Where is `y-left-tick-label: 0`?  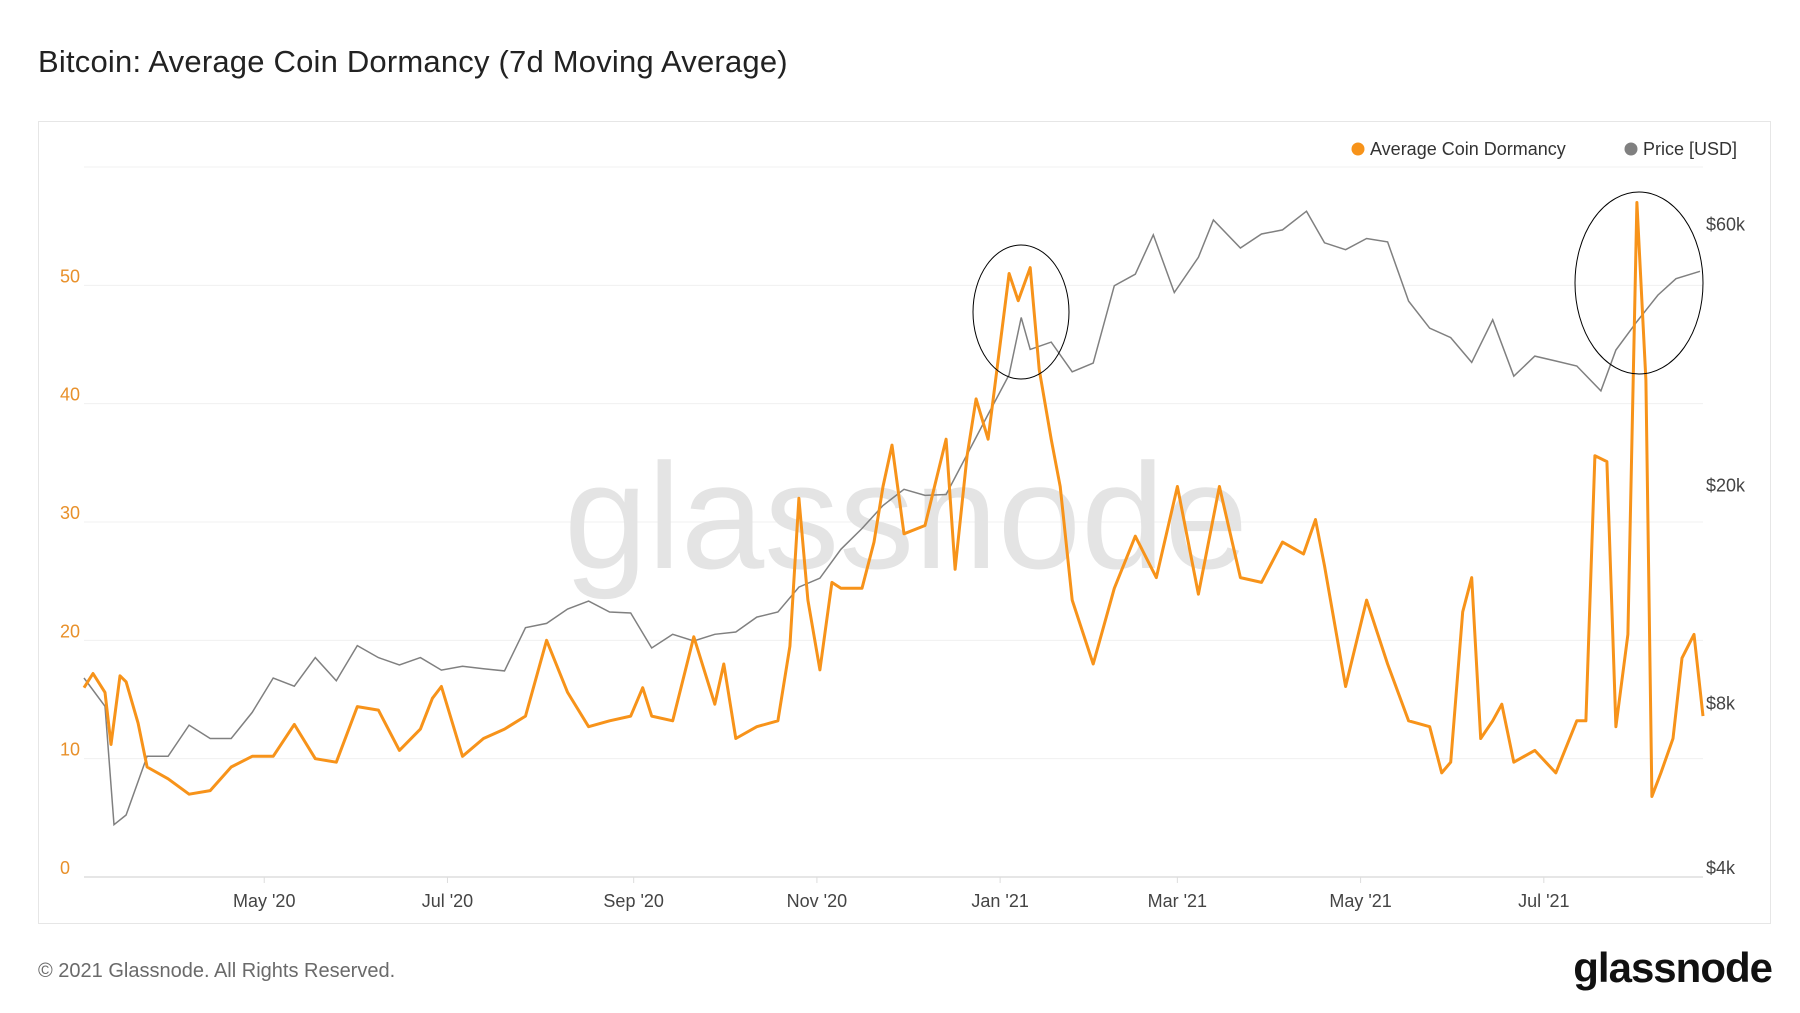 y-left-tick-label: 0 is located at coordinates (65, 868).